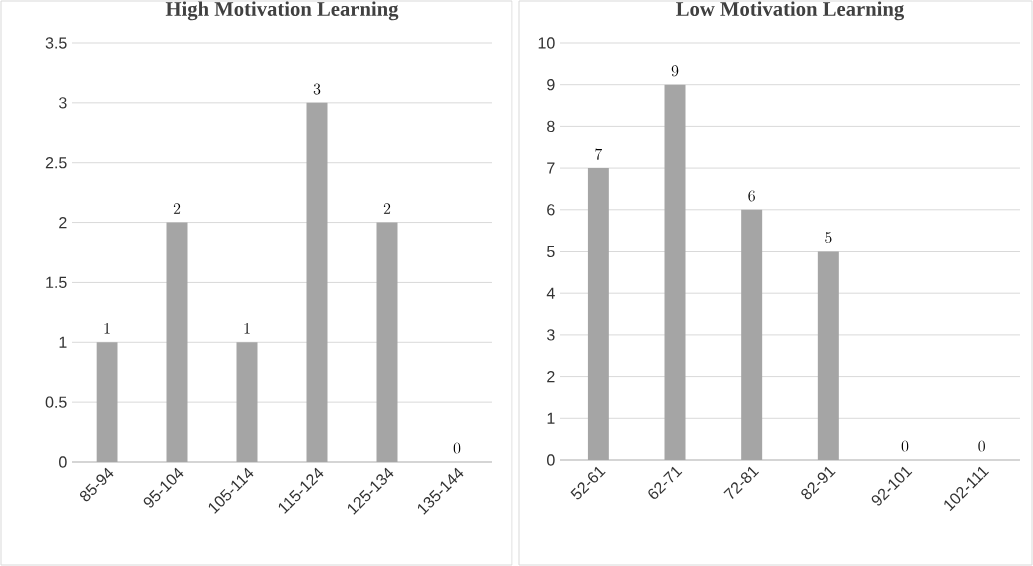  Describe the element at coordinates (751, 196) in the screenshot. I see `data-label: 6` at that location.